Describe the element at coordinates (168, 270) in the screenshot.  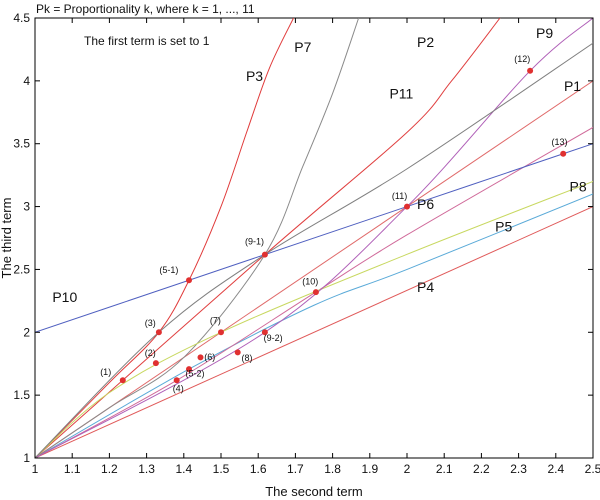
I see `point-label-5-1: (5-1)` at that location.